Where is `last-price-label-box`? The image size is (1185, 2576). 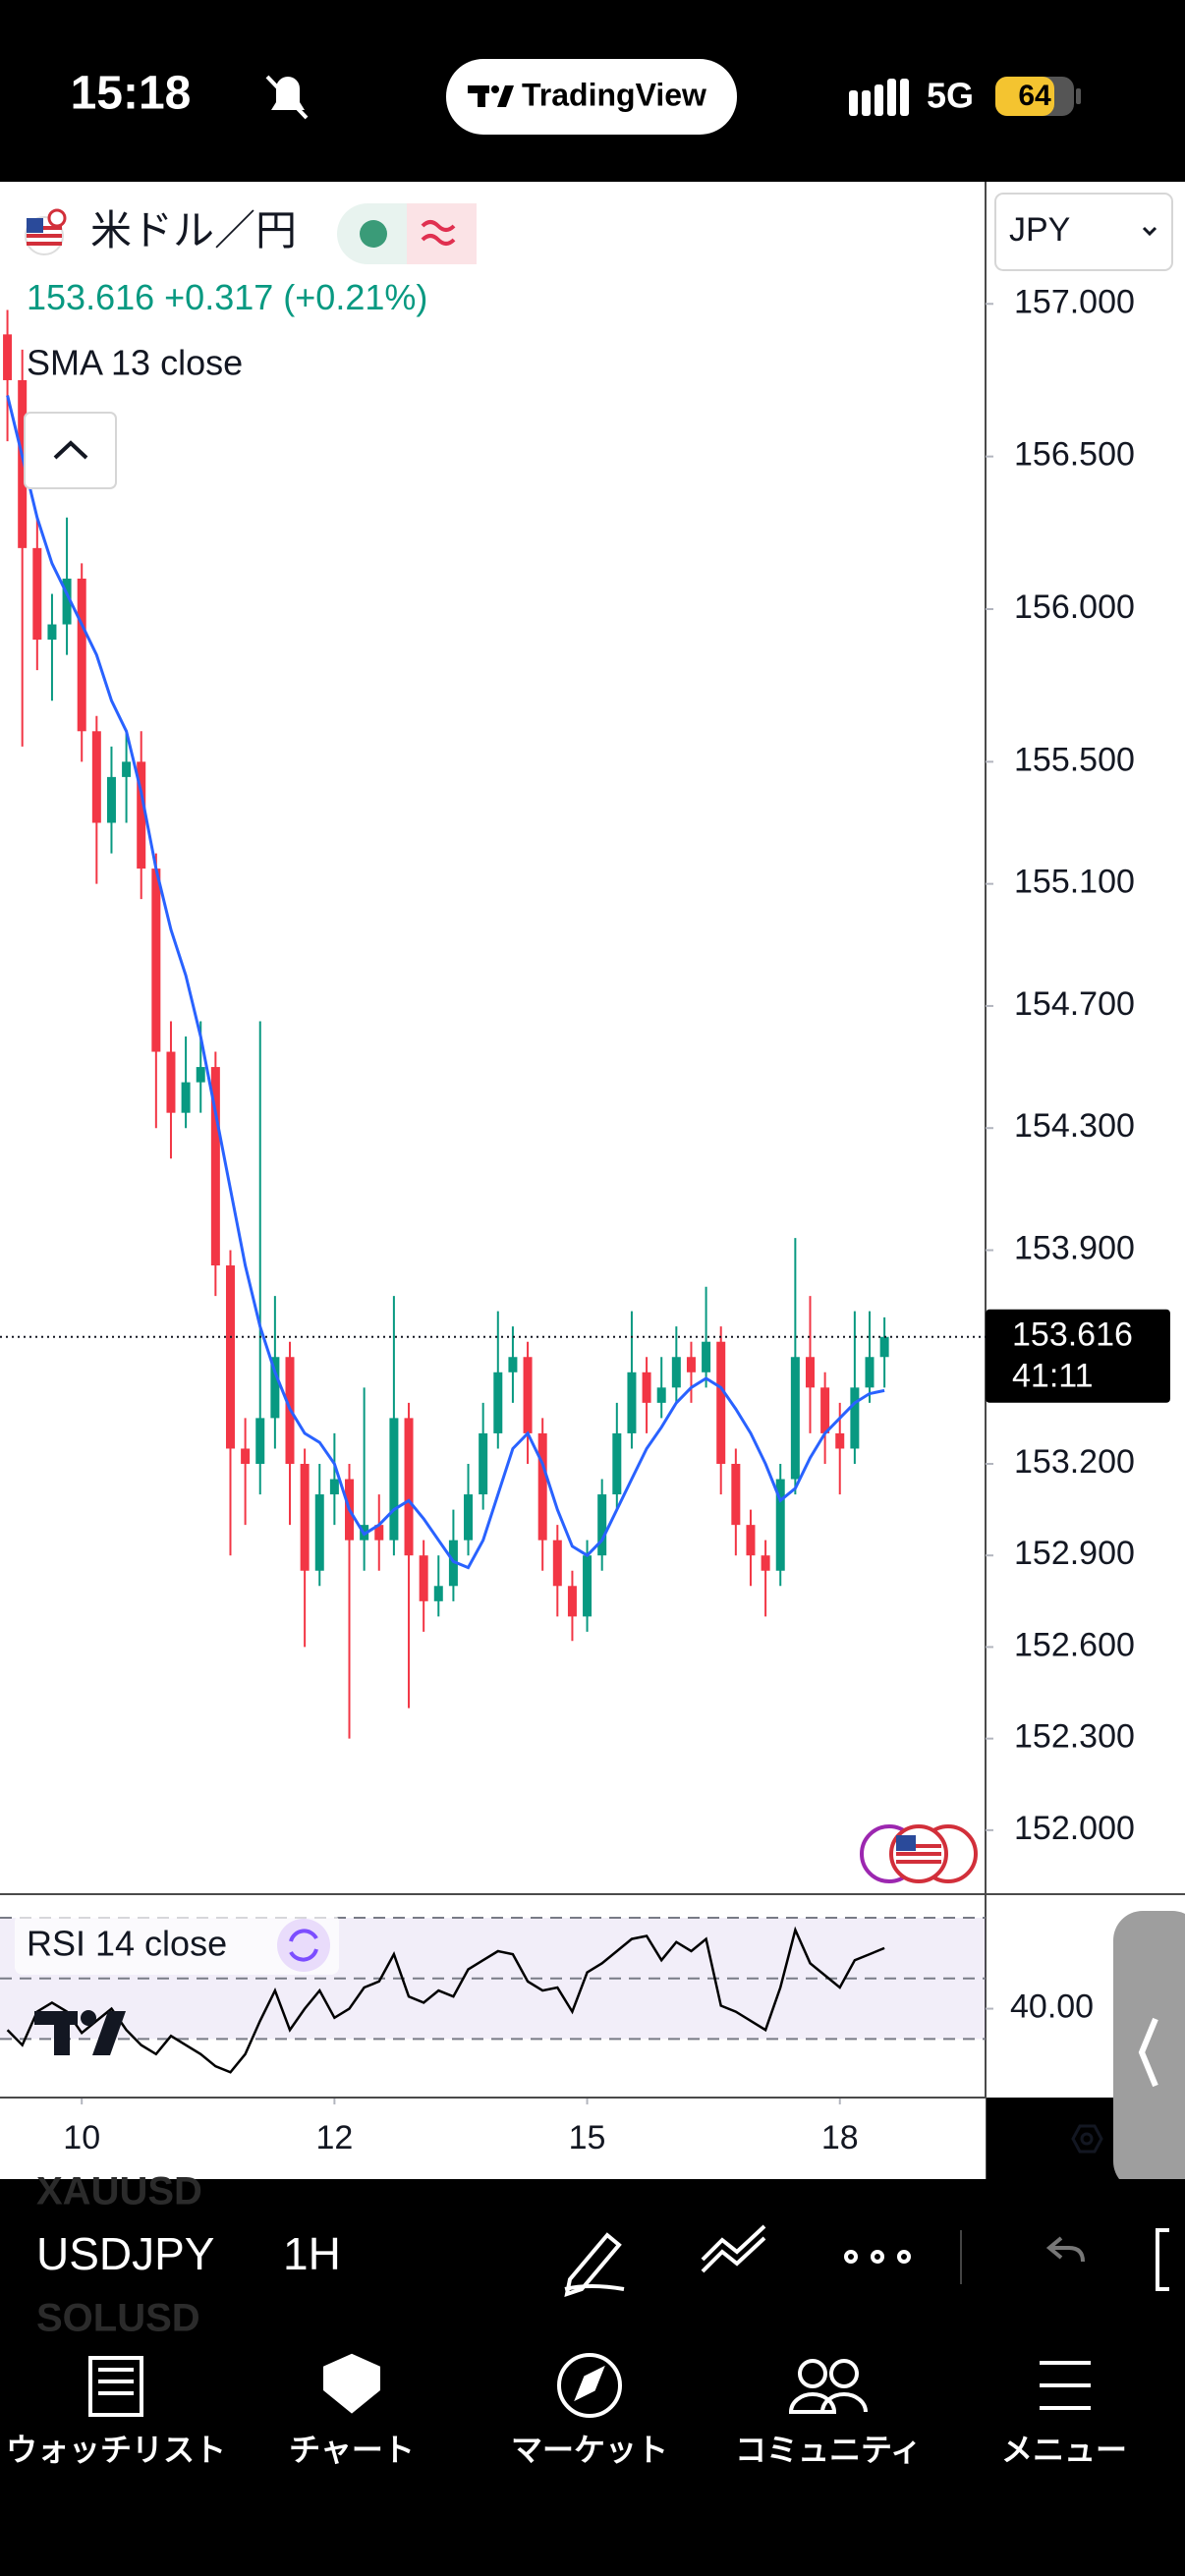 last-price-label-box is located at coordinates (1078, 1356).